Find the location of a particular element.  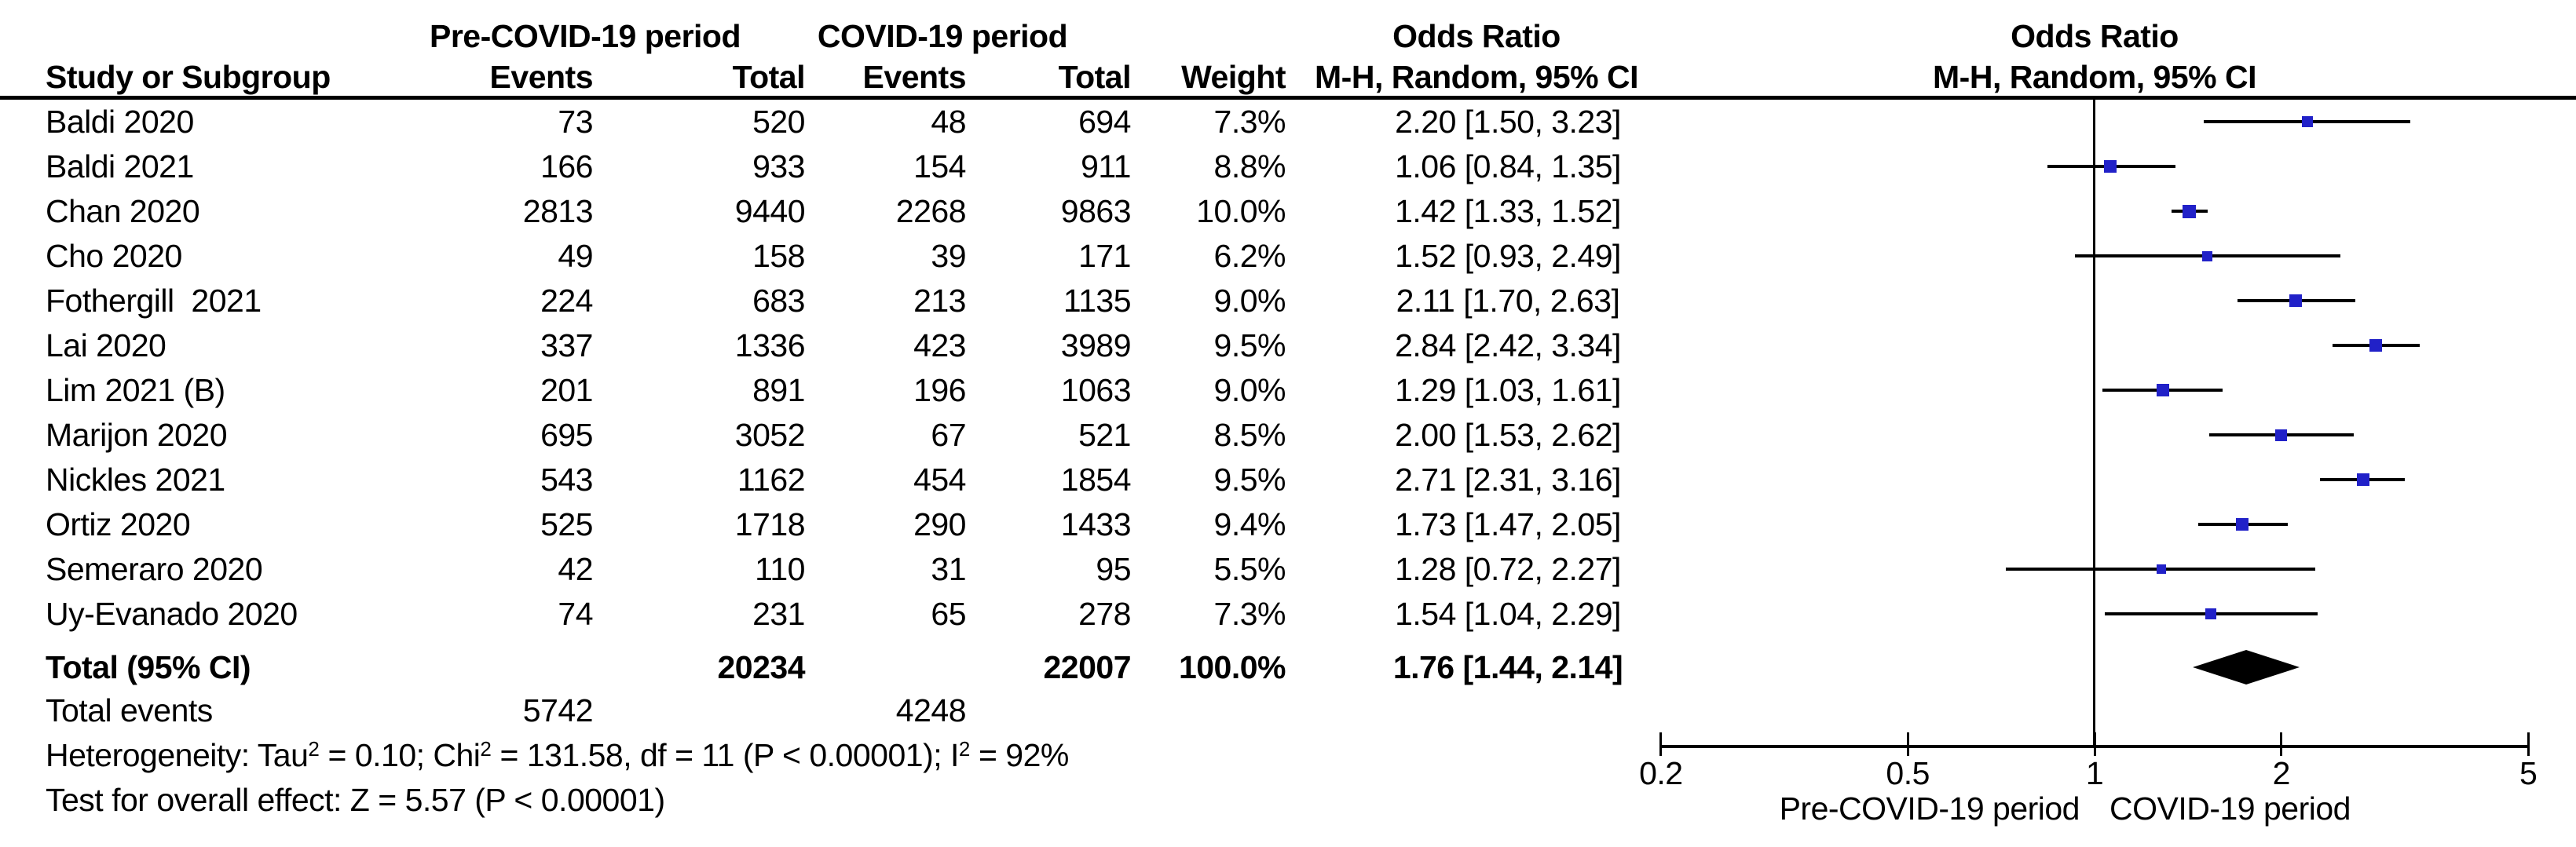

pre-total-value: 158 is located at coordinates (778, 256).